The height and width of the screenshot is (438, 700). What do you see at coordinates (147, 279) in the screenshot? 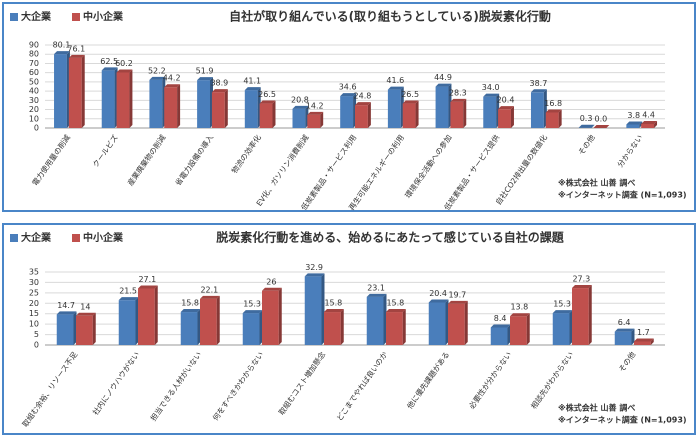
I see `value-label: 27.1` at bounding box center [147, 279].